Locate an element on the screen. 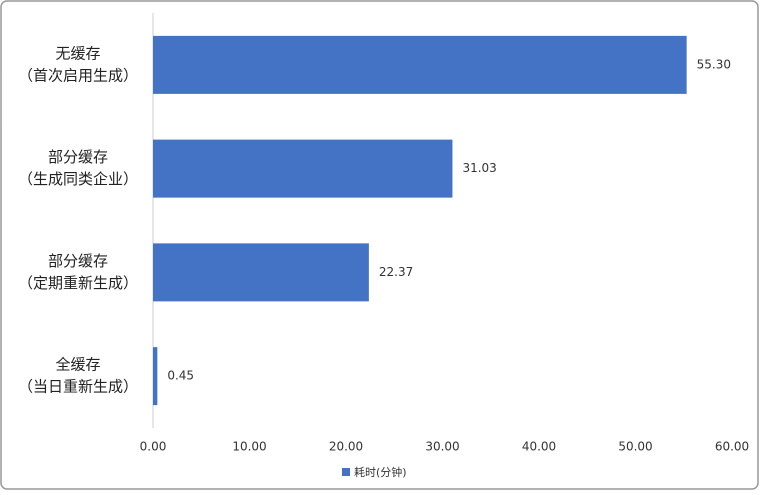  y-tick-label: 全缓存 is located at coordinates (77, 365).